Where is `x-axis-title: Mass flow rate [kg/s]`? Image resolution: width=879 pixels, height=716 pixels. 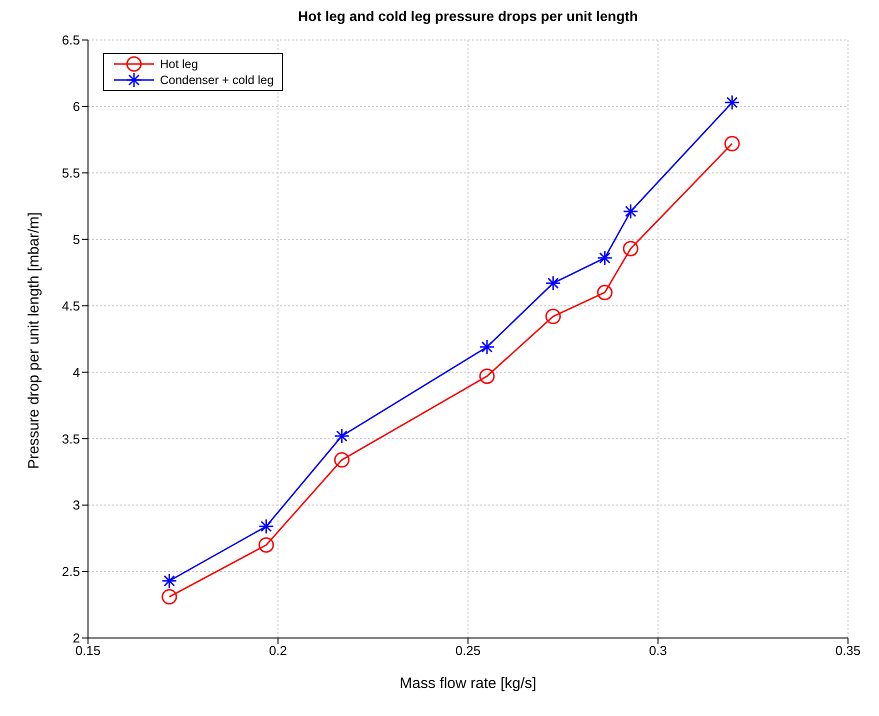 x-axis-title: Mass flow rate [kg/s] is located at coordinates (468, 683).